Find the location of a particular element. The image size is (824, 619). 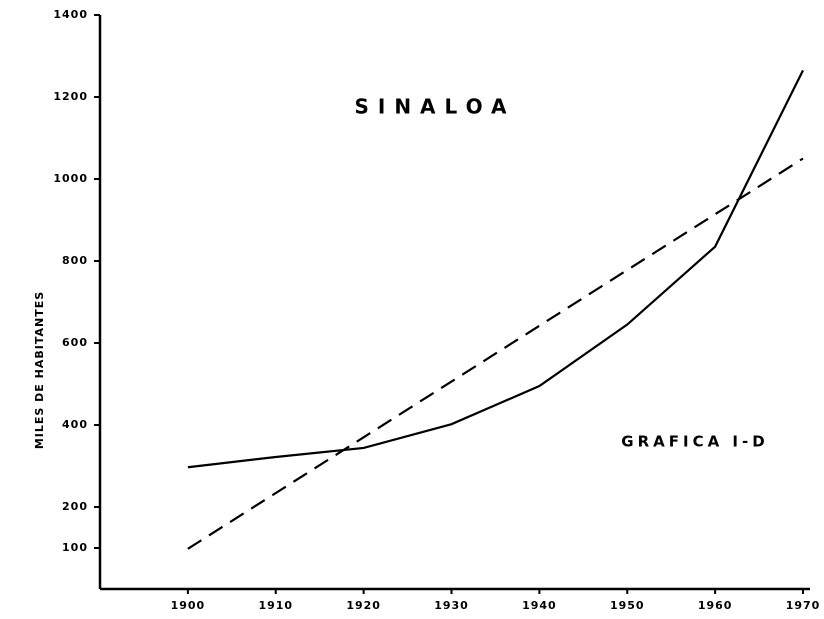

x-tick-label: 1930 is located at coordinates (451, 605).